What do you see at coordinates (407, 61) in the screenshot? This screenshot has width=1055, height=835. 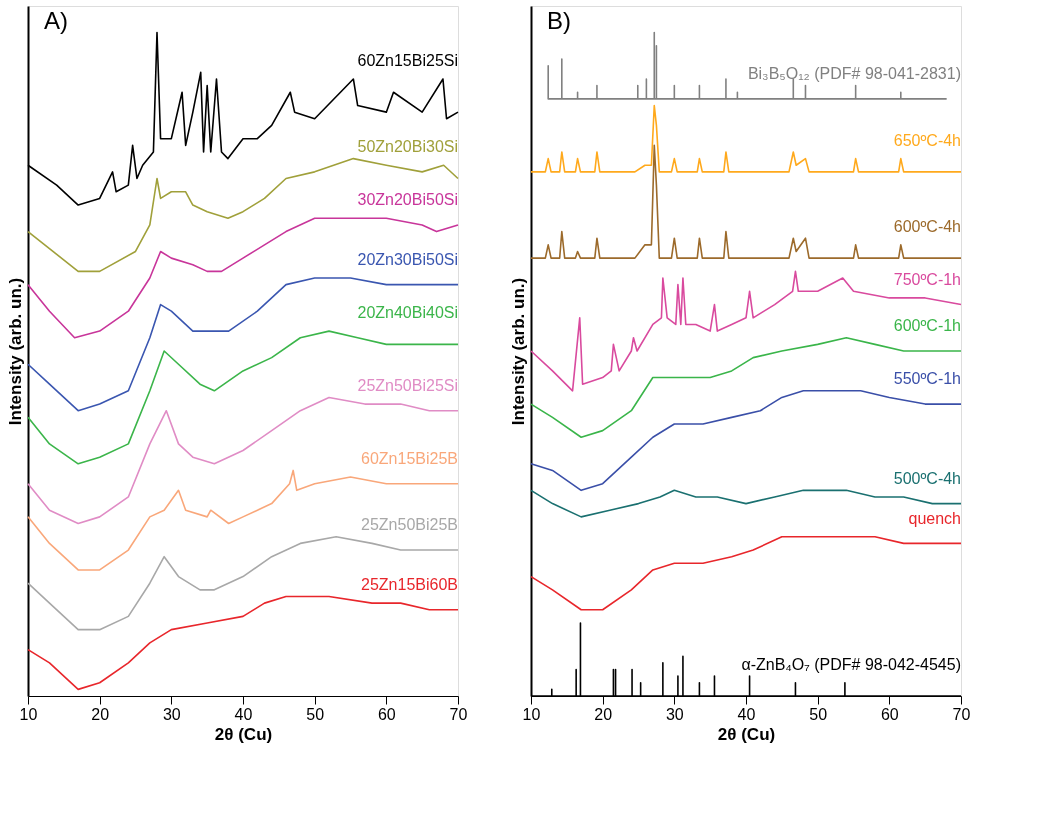 I see `series-label: 60Zn15Bi25Si` at bounding box center [407, 61].